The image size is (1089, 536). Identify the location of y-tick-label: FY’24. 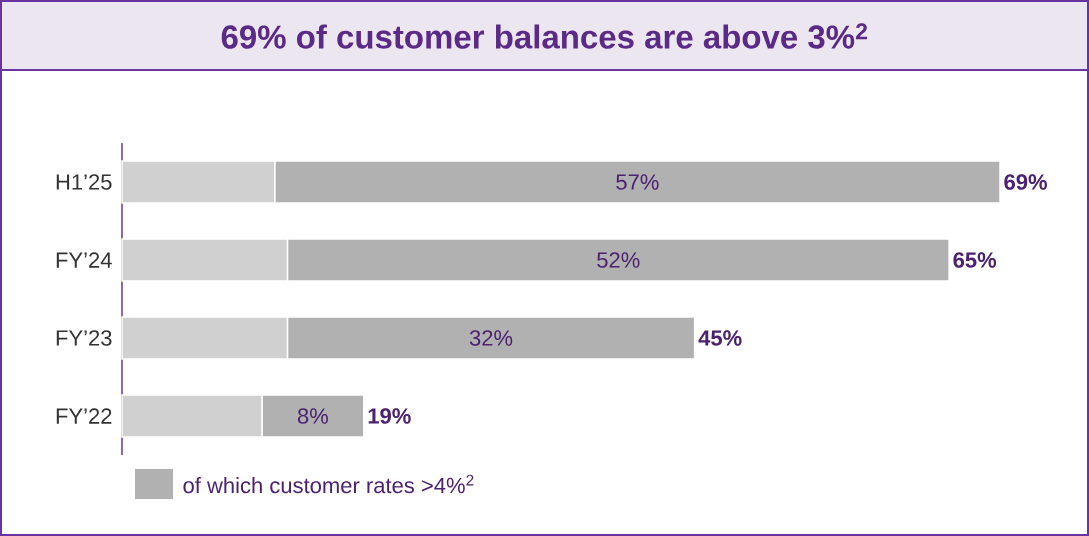
(84, 260).